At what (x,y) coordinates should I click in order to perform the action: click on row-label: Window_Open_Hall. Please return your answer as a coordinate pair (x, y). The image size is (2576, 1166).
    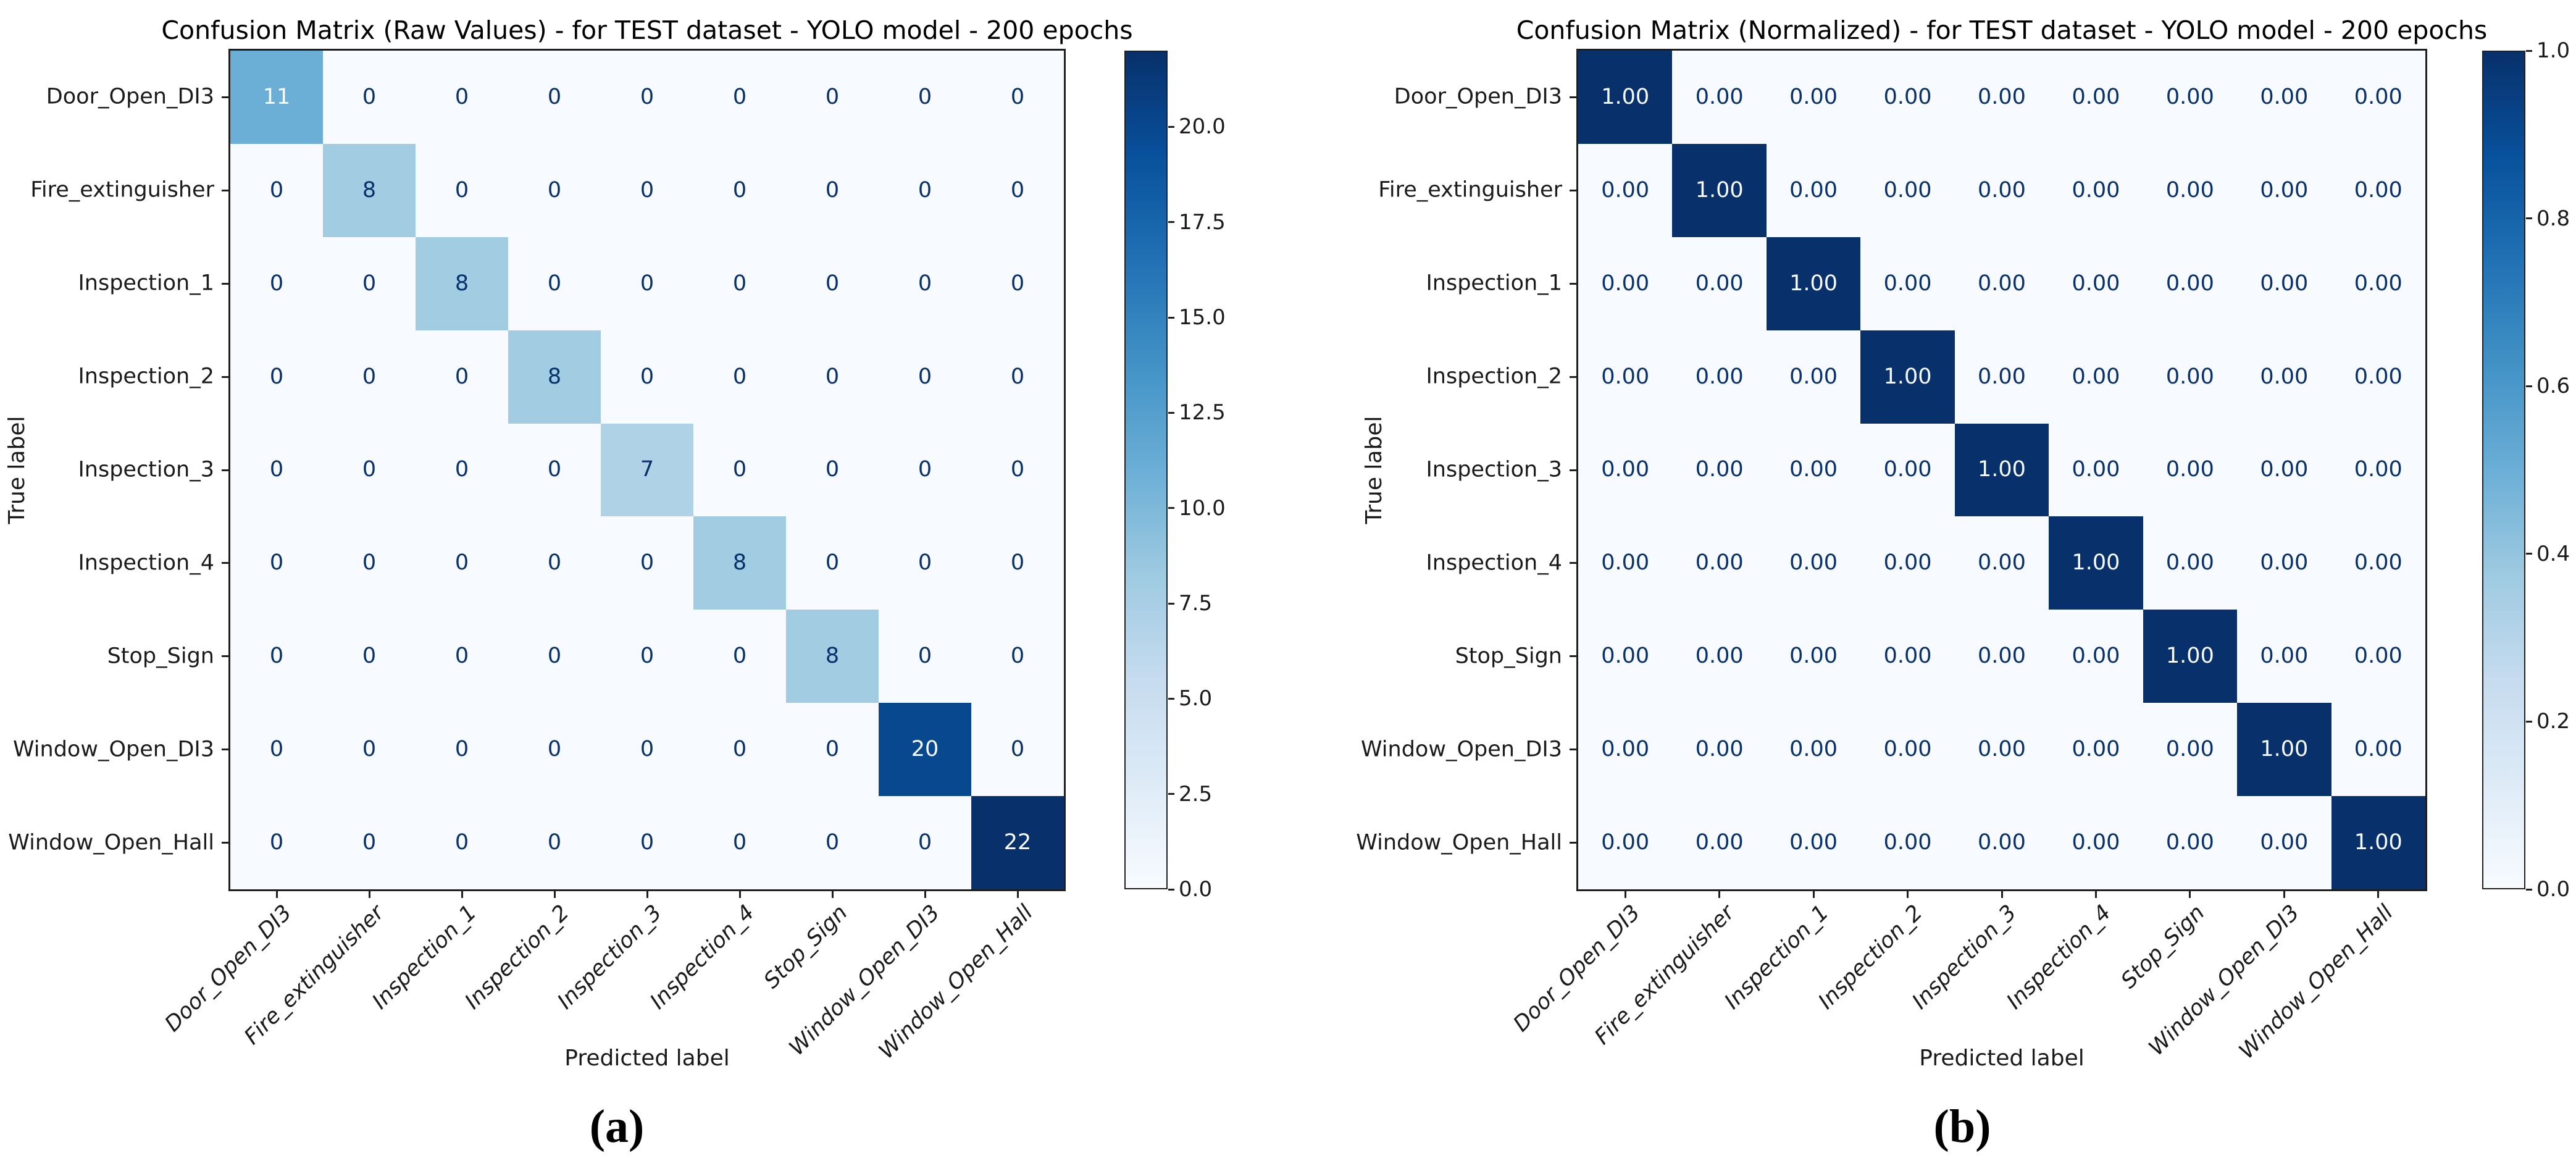
    Looking at the image, I should click on (111, 842).